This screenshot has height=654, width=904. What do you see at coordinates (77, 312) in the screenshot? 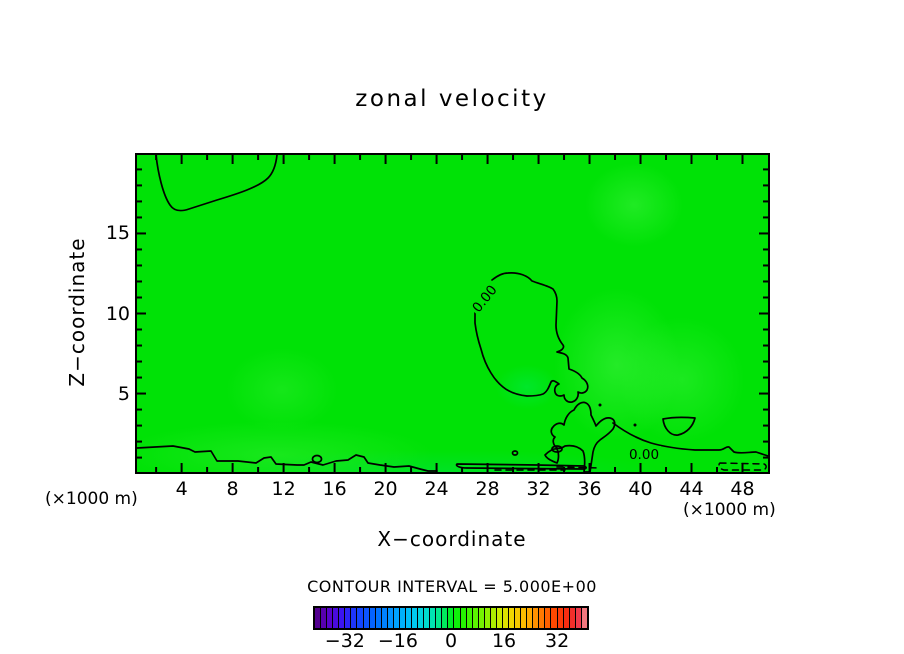
I see `z-axis-label: Z−coordinate` at bounding box center [77, 312].